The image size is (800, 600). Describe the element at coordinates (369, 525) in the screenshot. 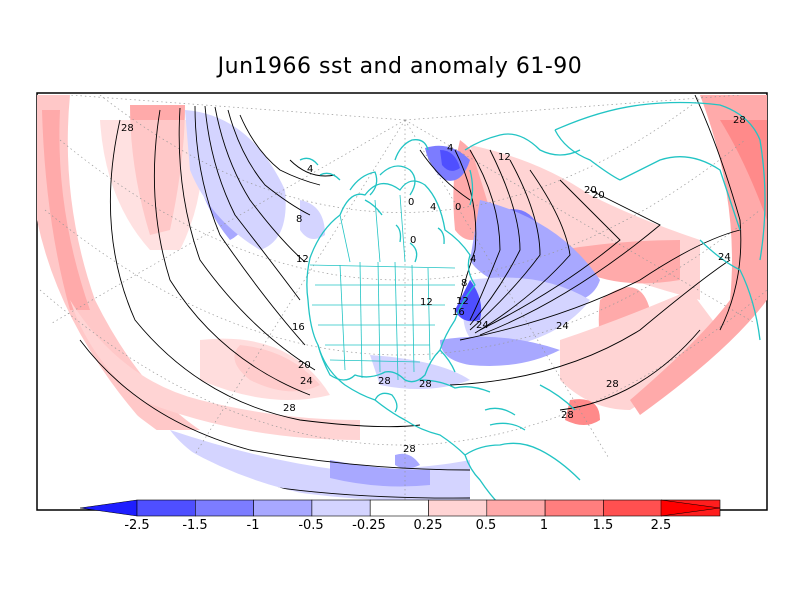

I see `colorbar-tick-label: -0.25` at that location.